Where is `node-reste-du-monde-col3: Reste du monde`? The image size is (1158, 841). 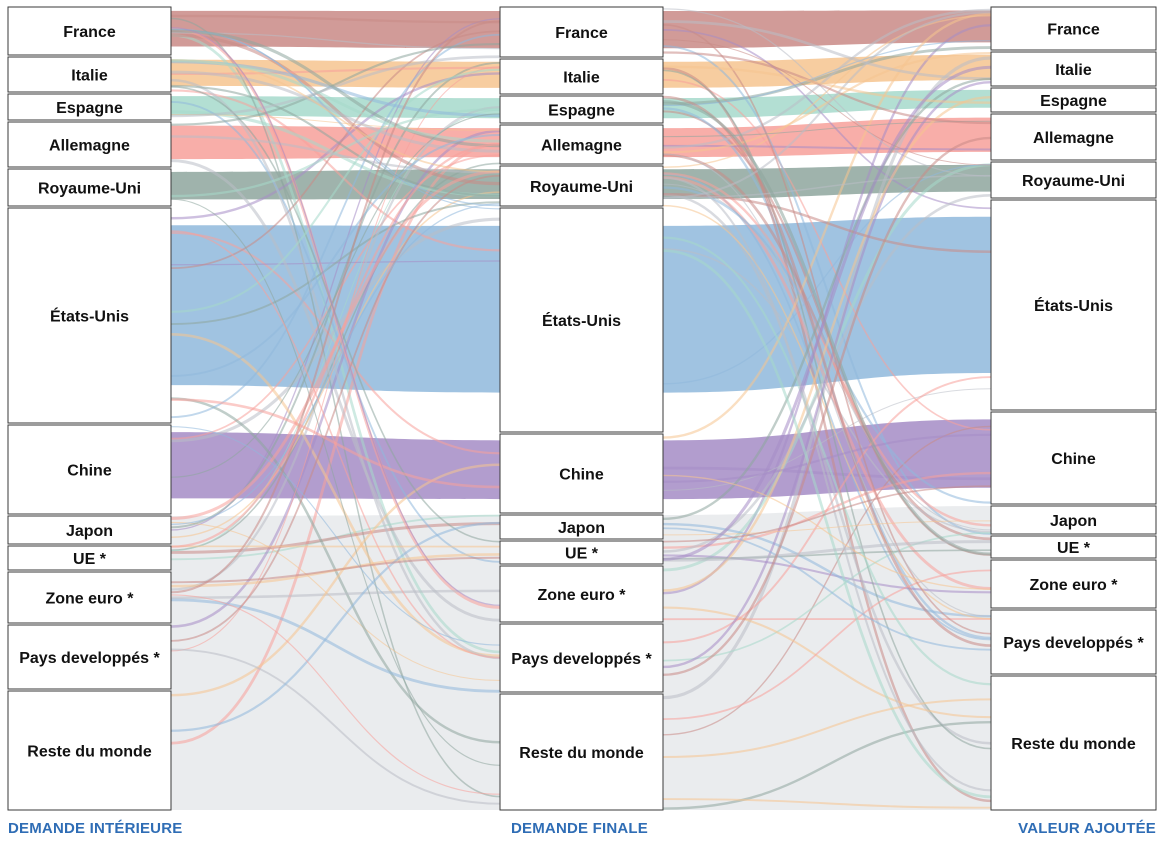 node-reste-du-monde-col3: Reste du monde is located at coordinates (1073, 743).